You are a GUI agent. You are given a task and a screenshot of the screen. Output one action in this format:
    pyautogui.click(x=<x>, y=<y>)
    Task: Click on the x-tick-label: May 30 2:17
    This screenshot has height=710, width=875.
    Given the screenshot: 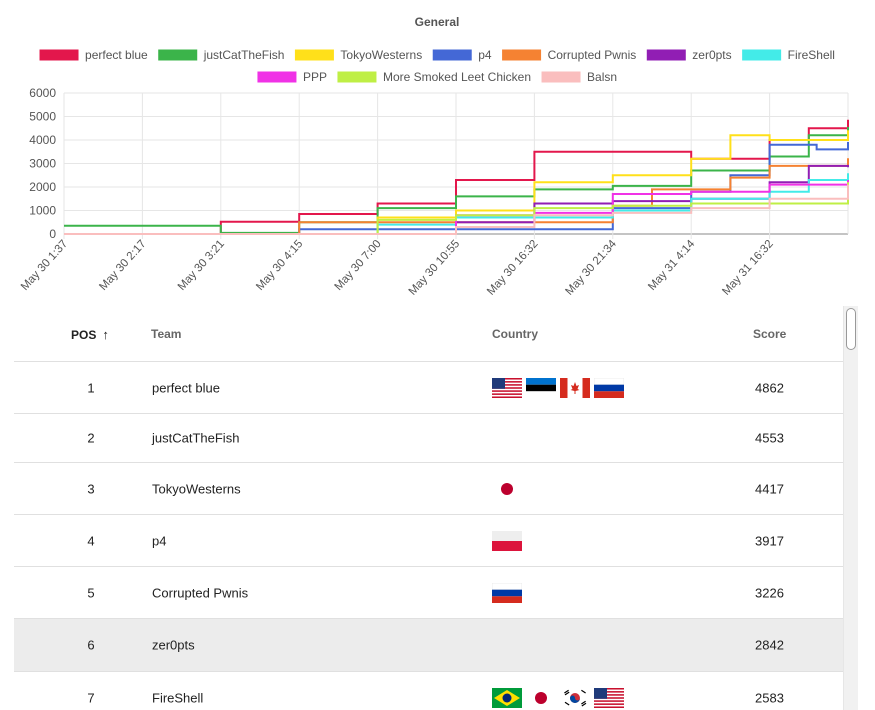 What is the action you would take?
    pyautogui.click(x=122, y=265)
    